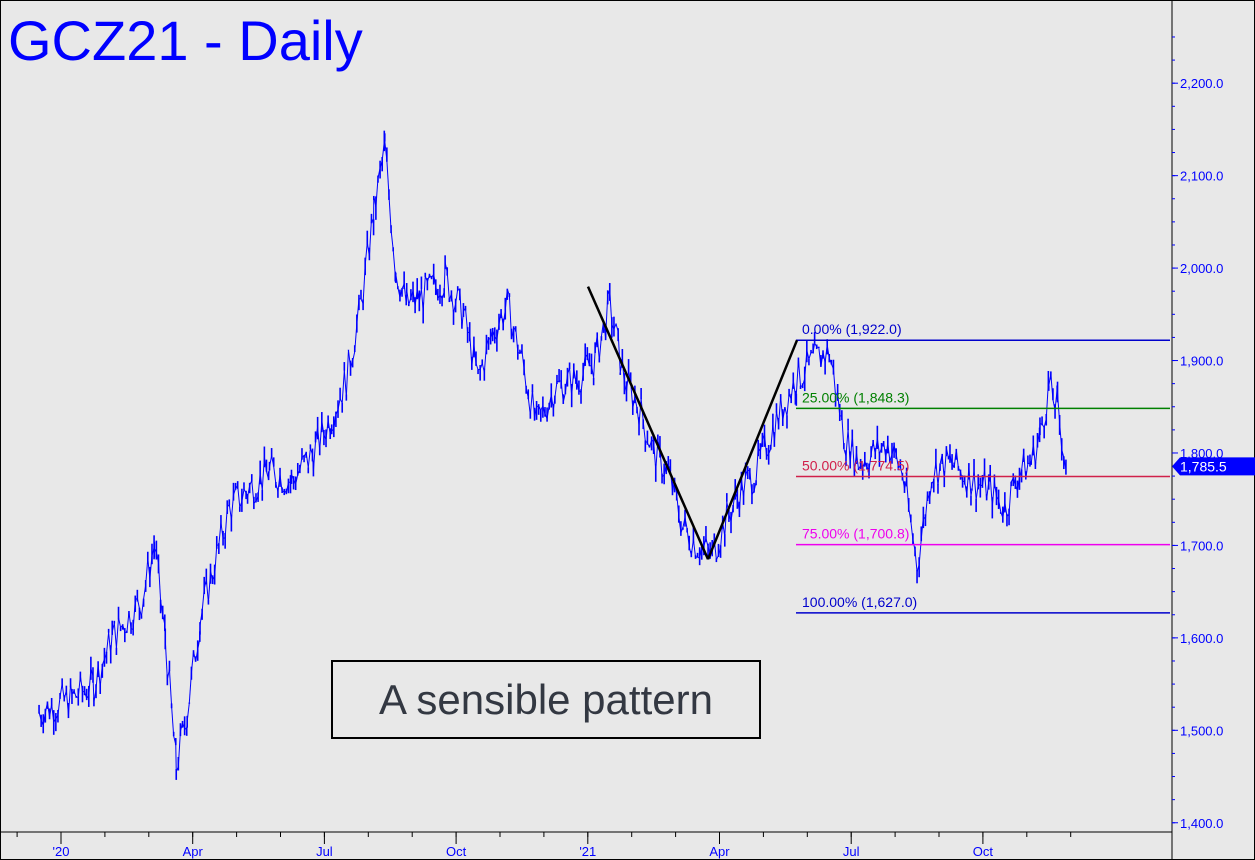 The image size is (1255, 860). I want to click on y-tick-label: 1,900.0, so click(1201, 361).